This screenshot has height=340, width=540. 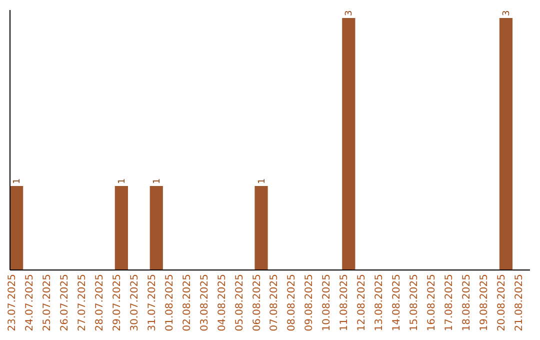 What do you see at coordinates (344, 303) in the screenshot?
I see `x-tick-label: 11.08.2025` at bounding box center [344, 303].